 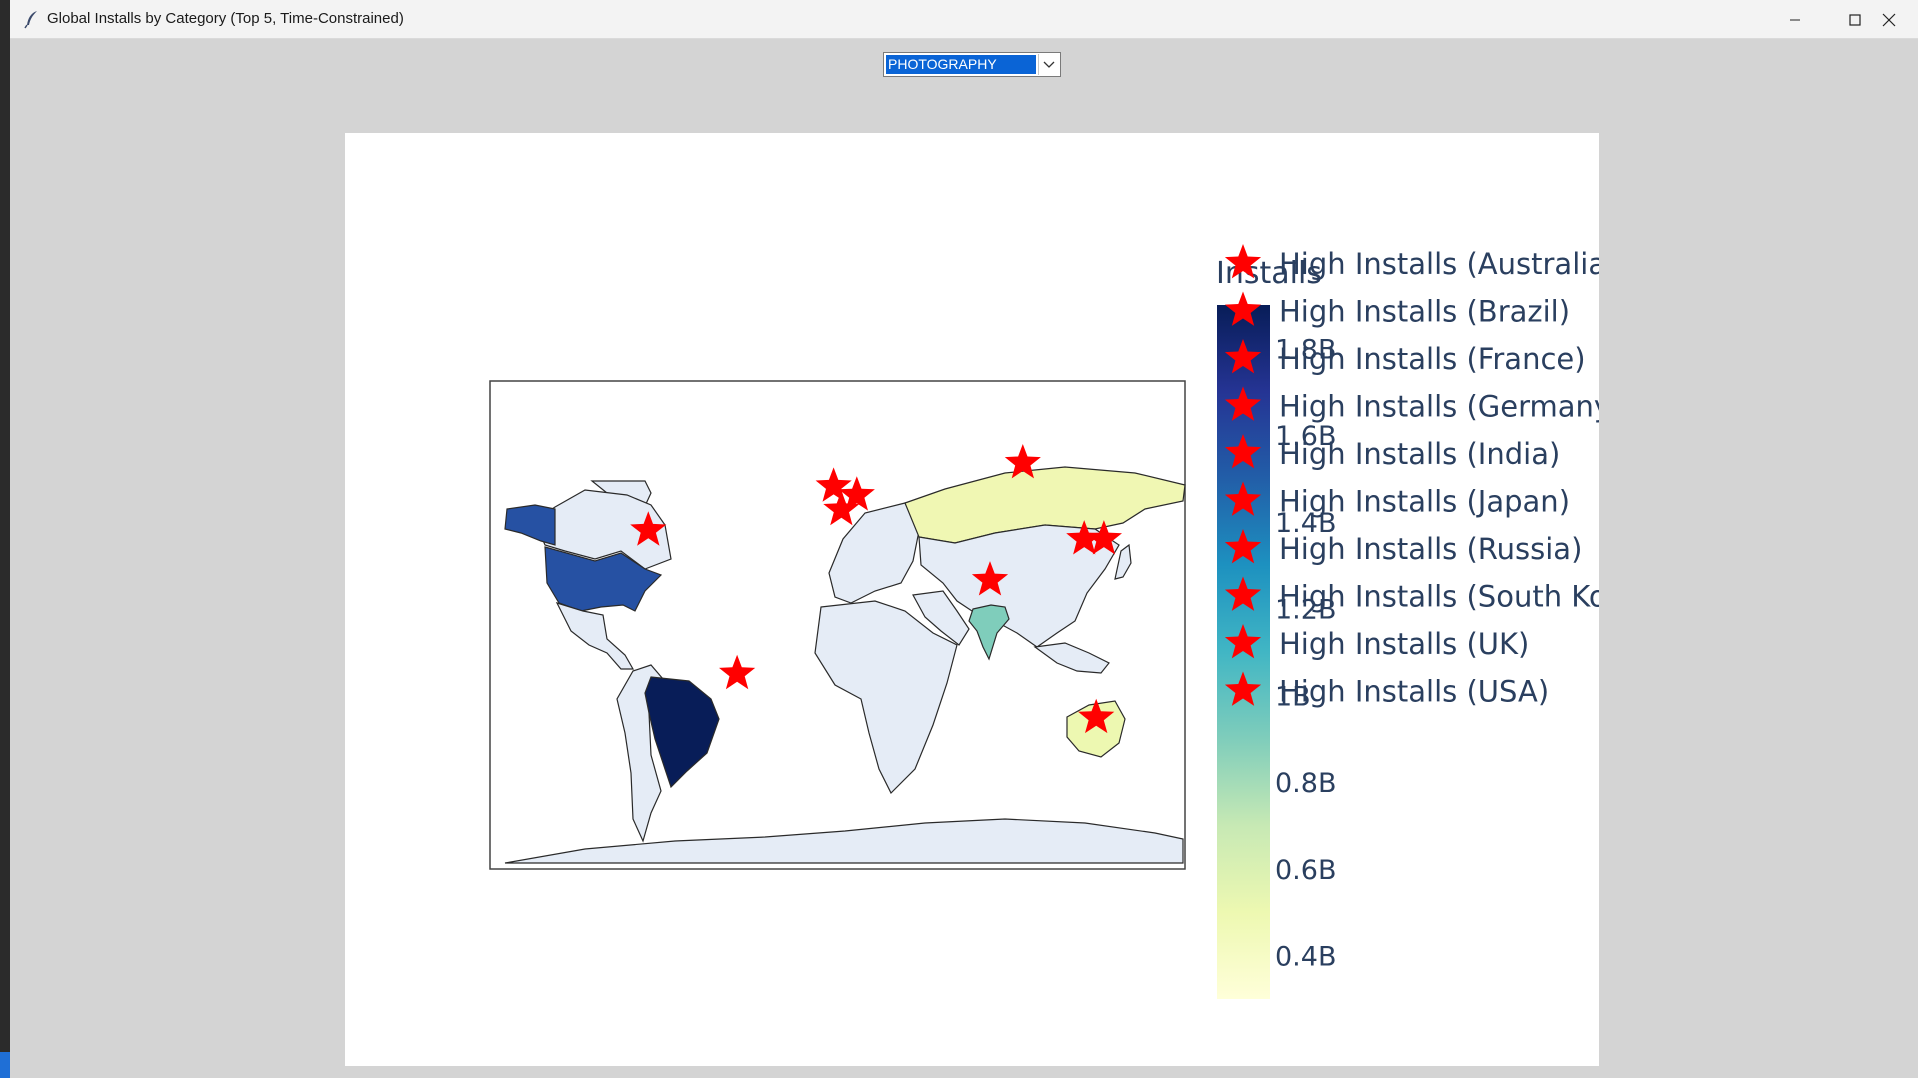 I want to click on legend-label: High Installs (South Korea), so click(x=1439, y=597).